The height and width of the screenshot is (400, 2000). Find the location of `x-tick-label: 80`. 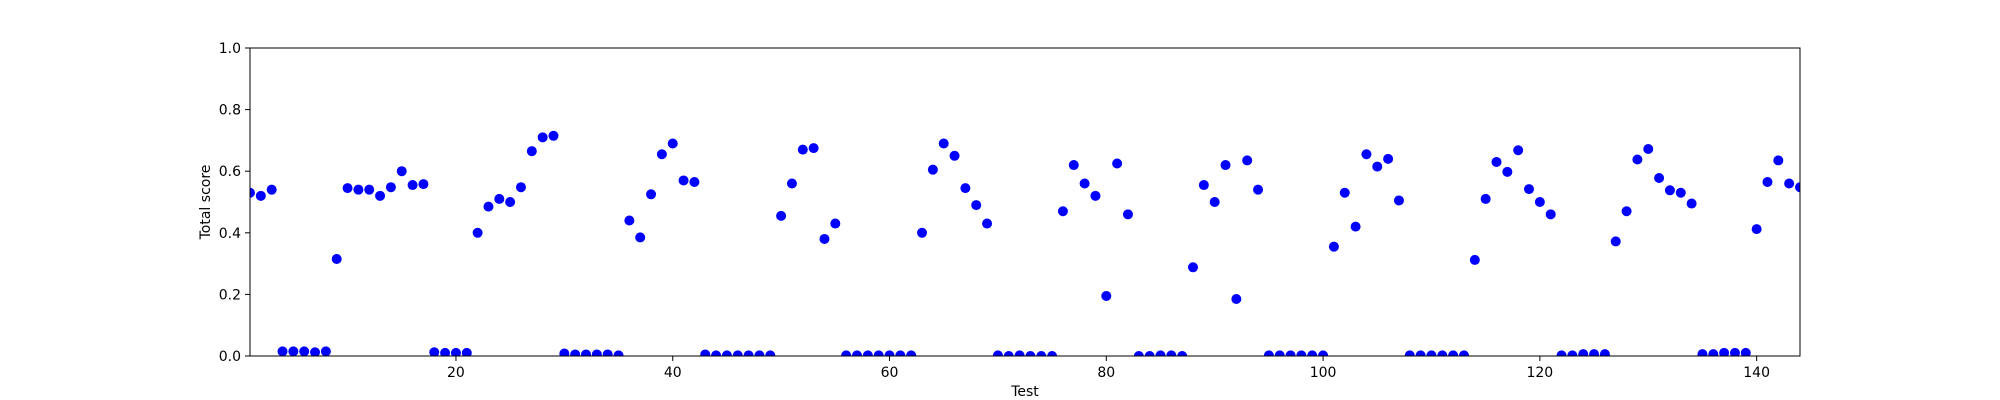

x-tick-label: 80 is located at coordinates (1106, 373).